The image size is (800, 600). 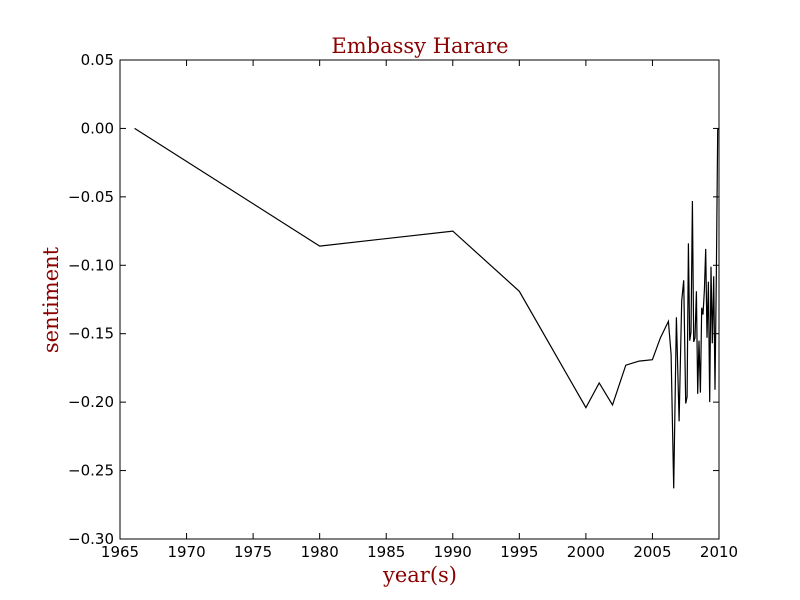 I want to click on y-tick-label: −0.20, so click(x=91, y=402).